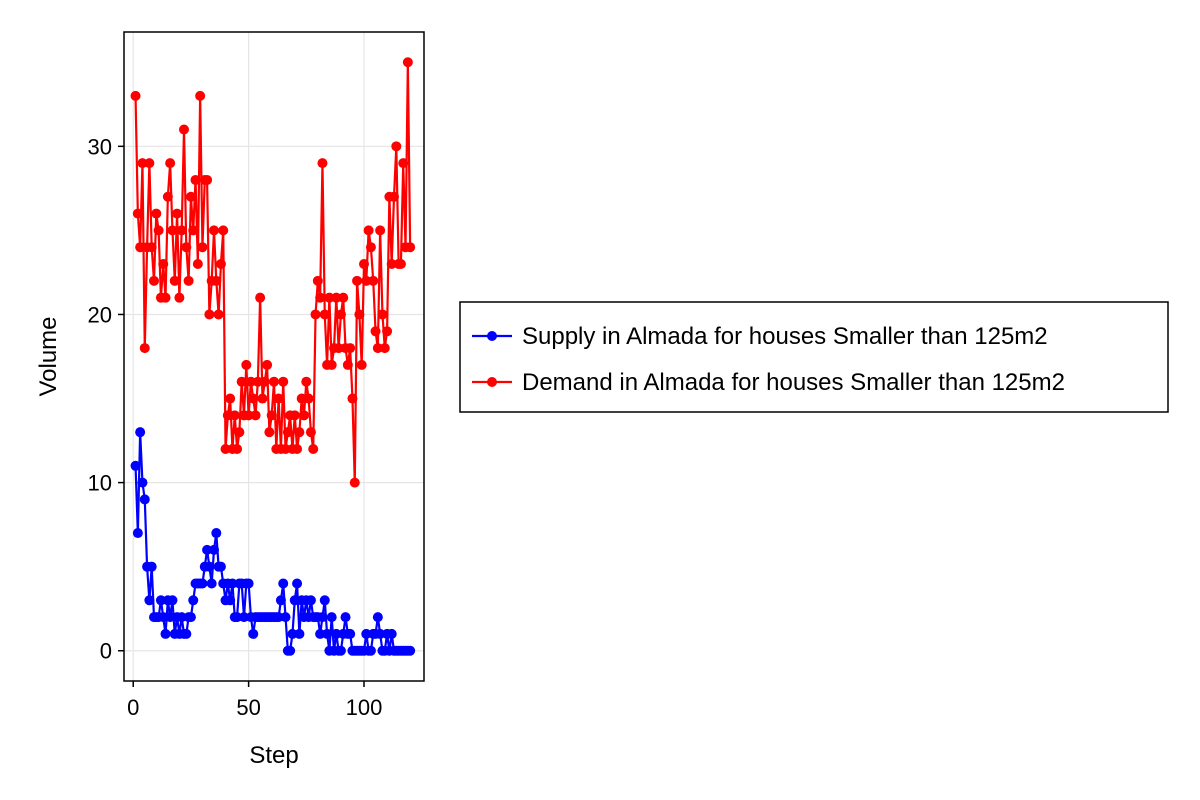 The image size is (1200, 800). Describe the element at coordinates (106, 651) in the screenshot. I see `y-tick-label: 0` at that location.